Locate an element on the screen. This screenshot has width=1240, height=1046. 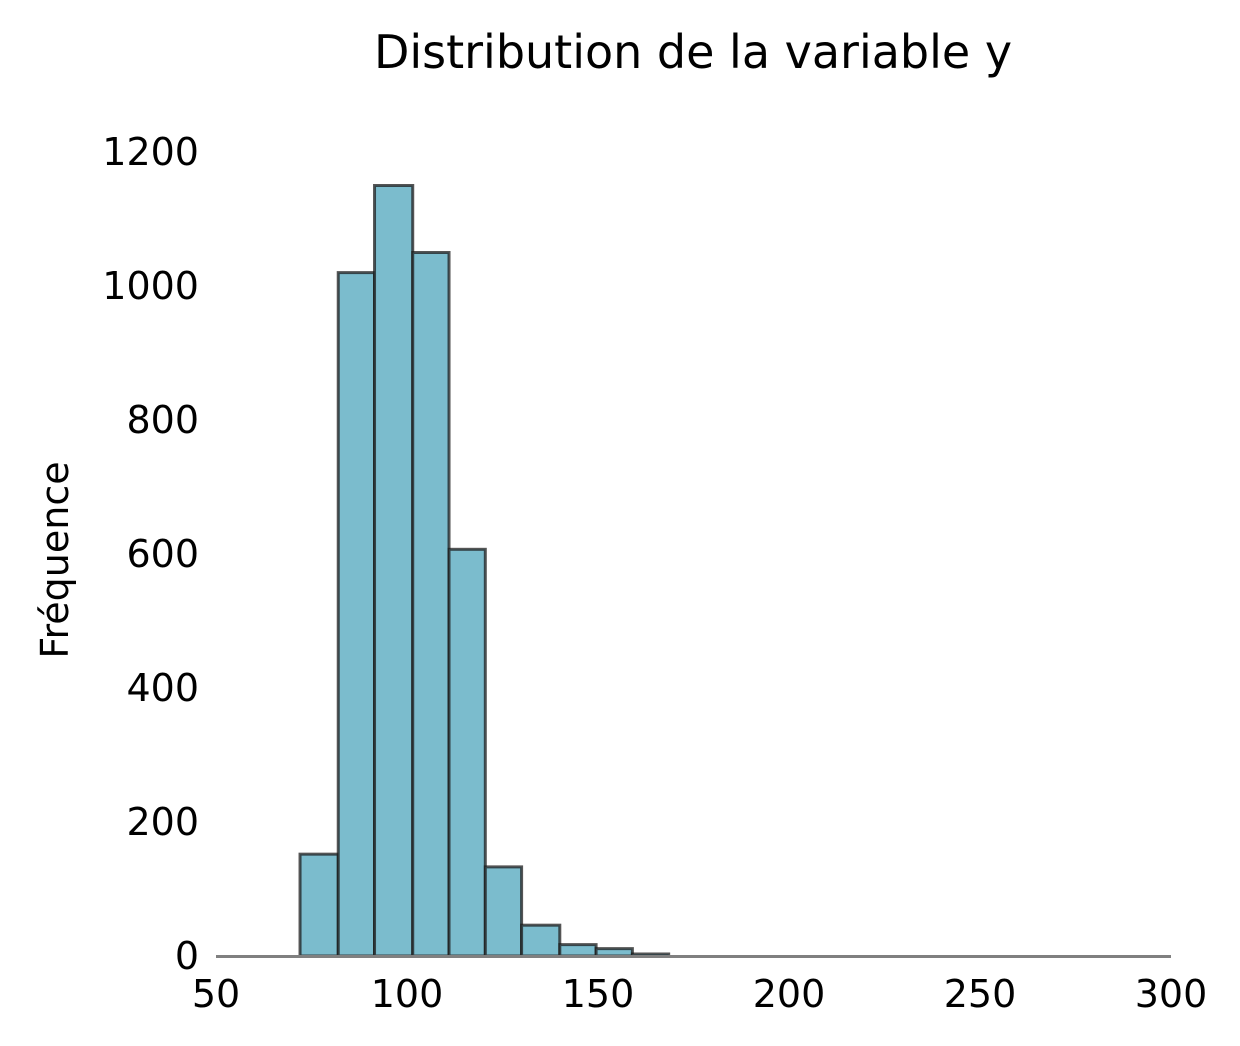
x-tick-label: 300 is located at coordinates (1171, 994).